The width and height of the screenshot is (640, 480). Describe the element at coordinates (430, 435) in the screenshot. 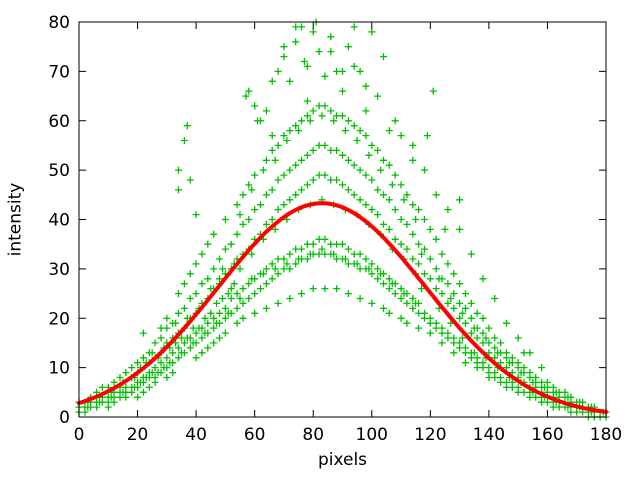

I see `x-tick-label: 120` at that location.